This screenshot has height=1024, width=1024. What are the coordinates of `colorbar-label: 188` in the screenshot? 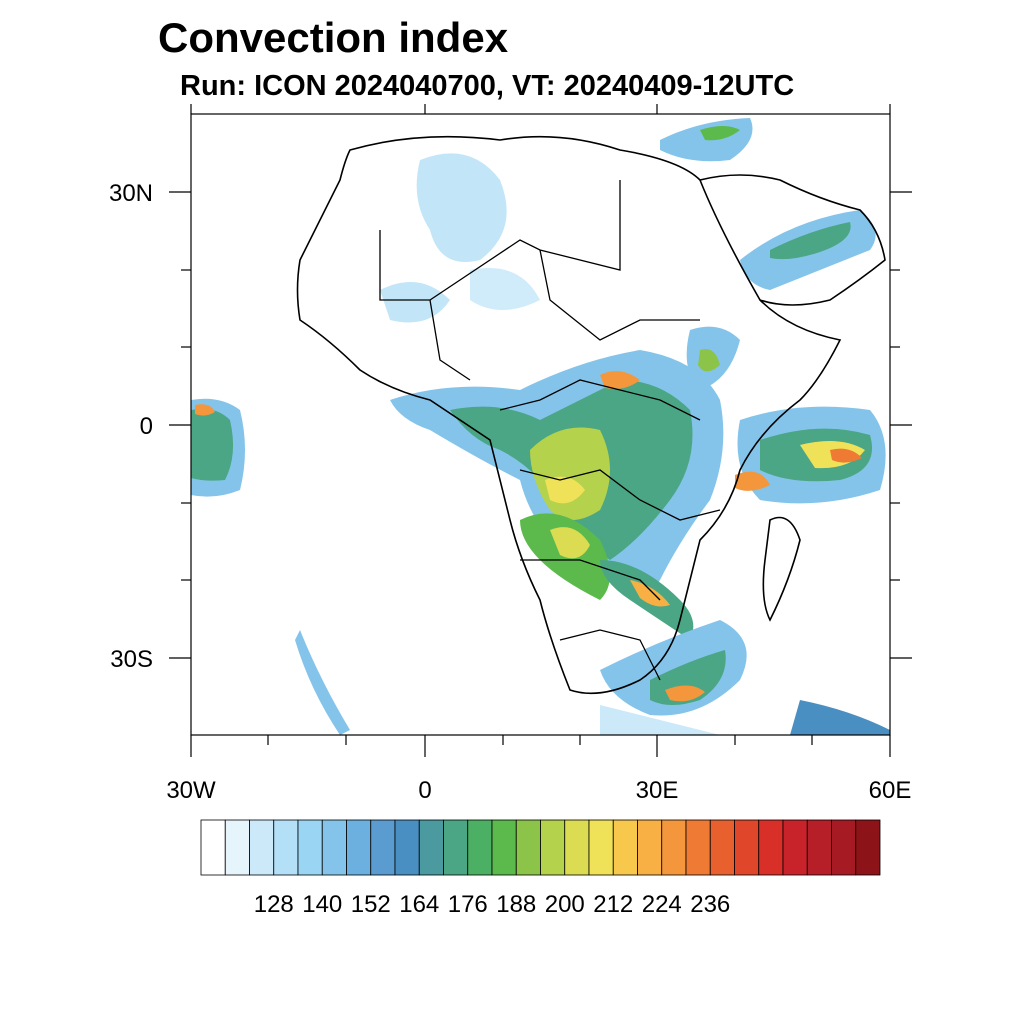 It's located at (516, 904).